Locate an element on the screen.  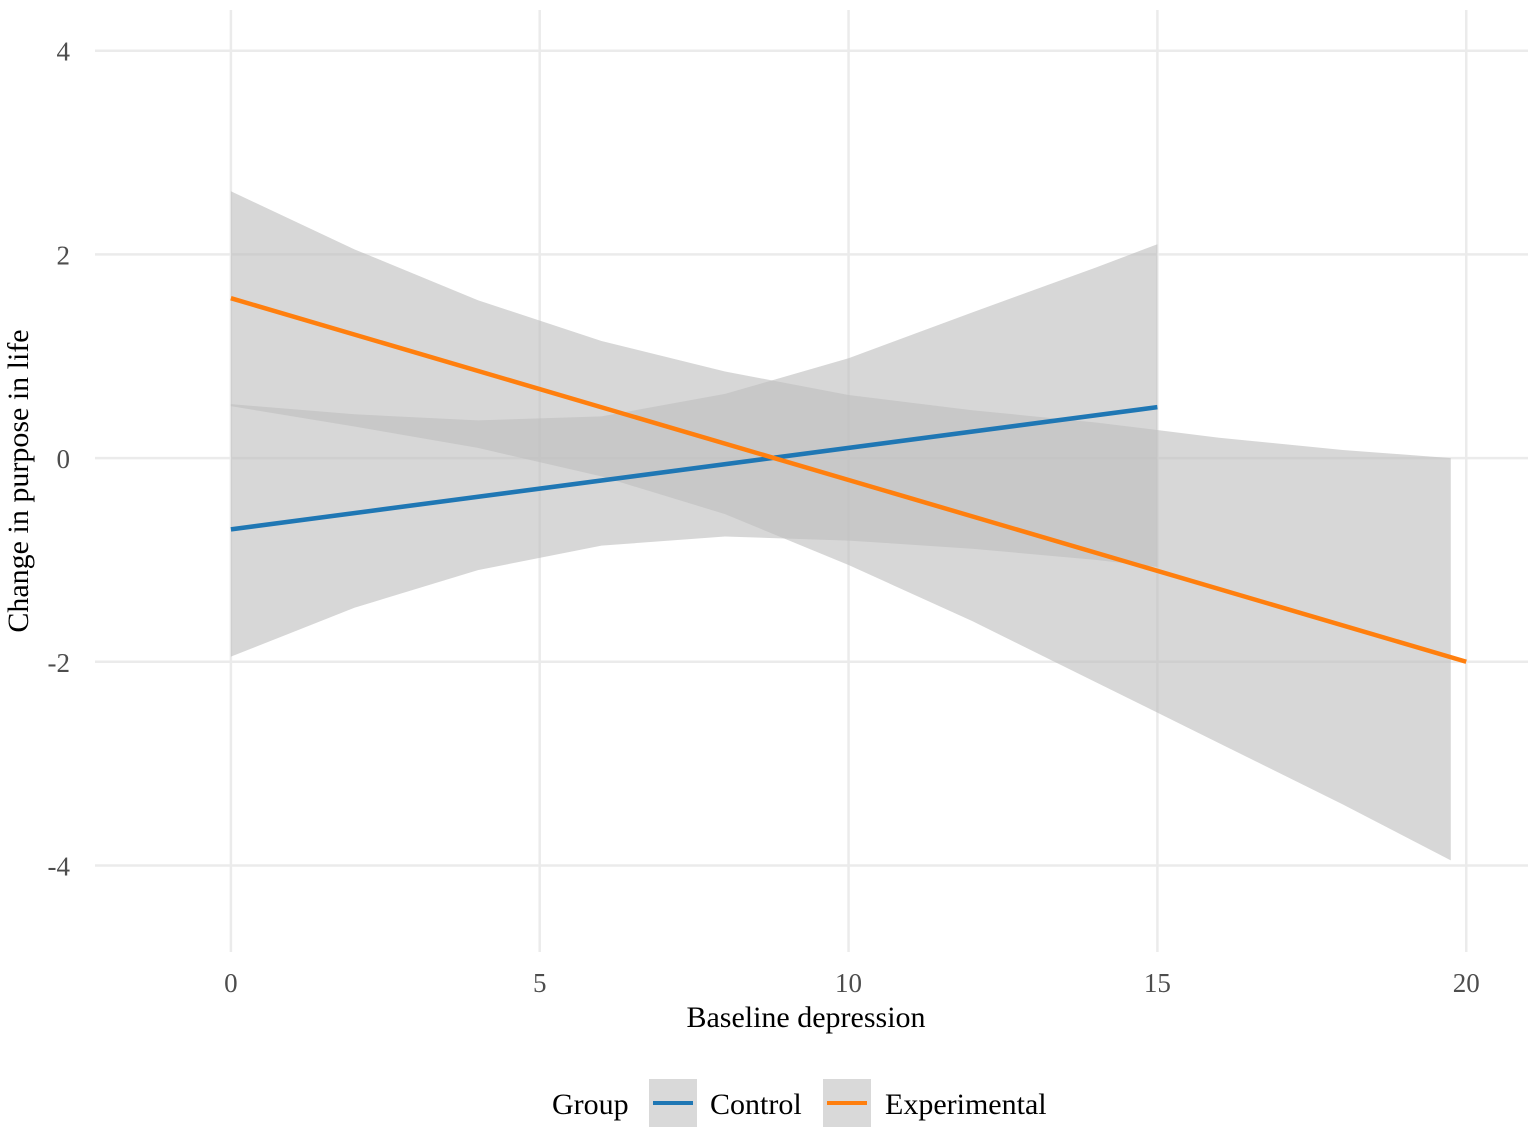
y-tick-label: 4 is located at coordinates (64, 52).